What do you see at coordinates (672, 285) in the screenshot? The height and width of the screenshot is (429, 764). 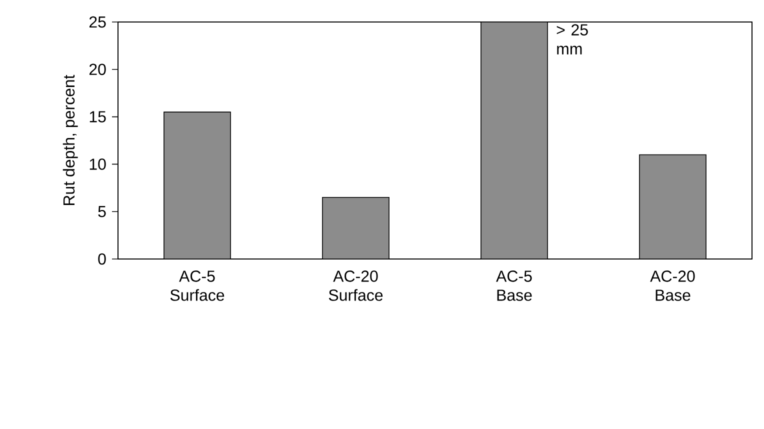 I see `x-tick-label: AC-20 Base` at bounding box center [672, 285].